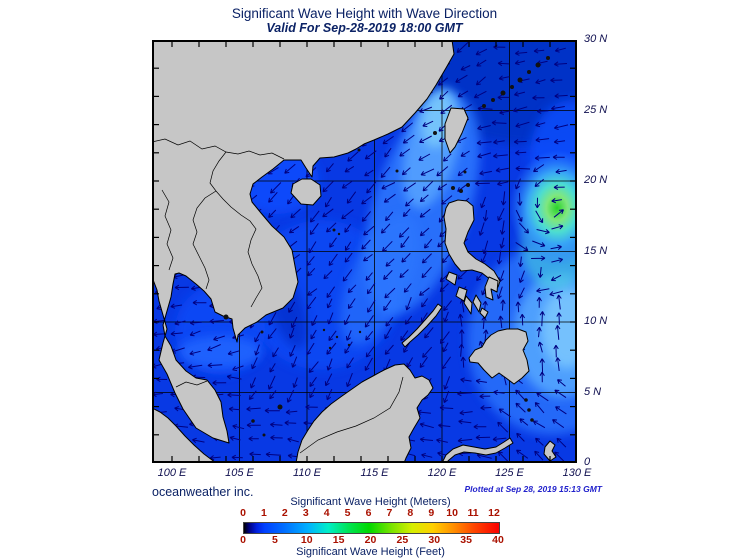  Describe the element at coordinates (499, 356) in the screenshot. I see `land-mindanao` at that location.